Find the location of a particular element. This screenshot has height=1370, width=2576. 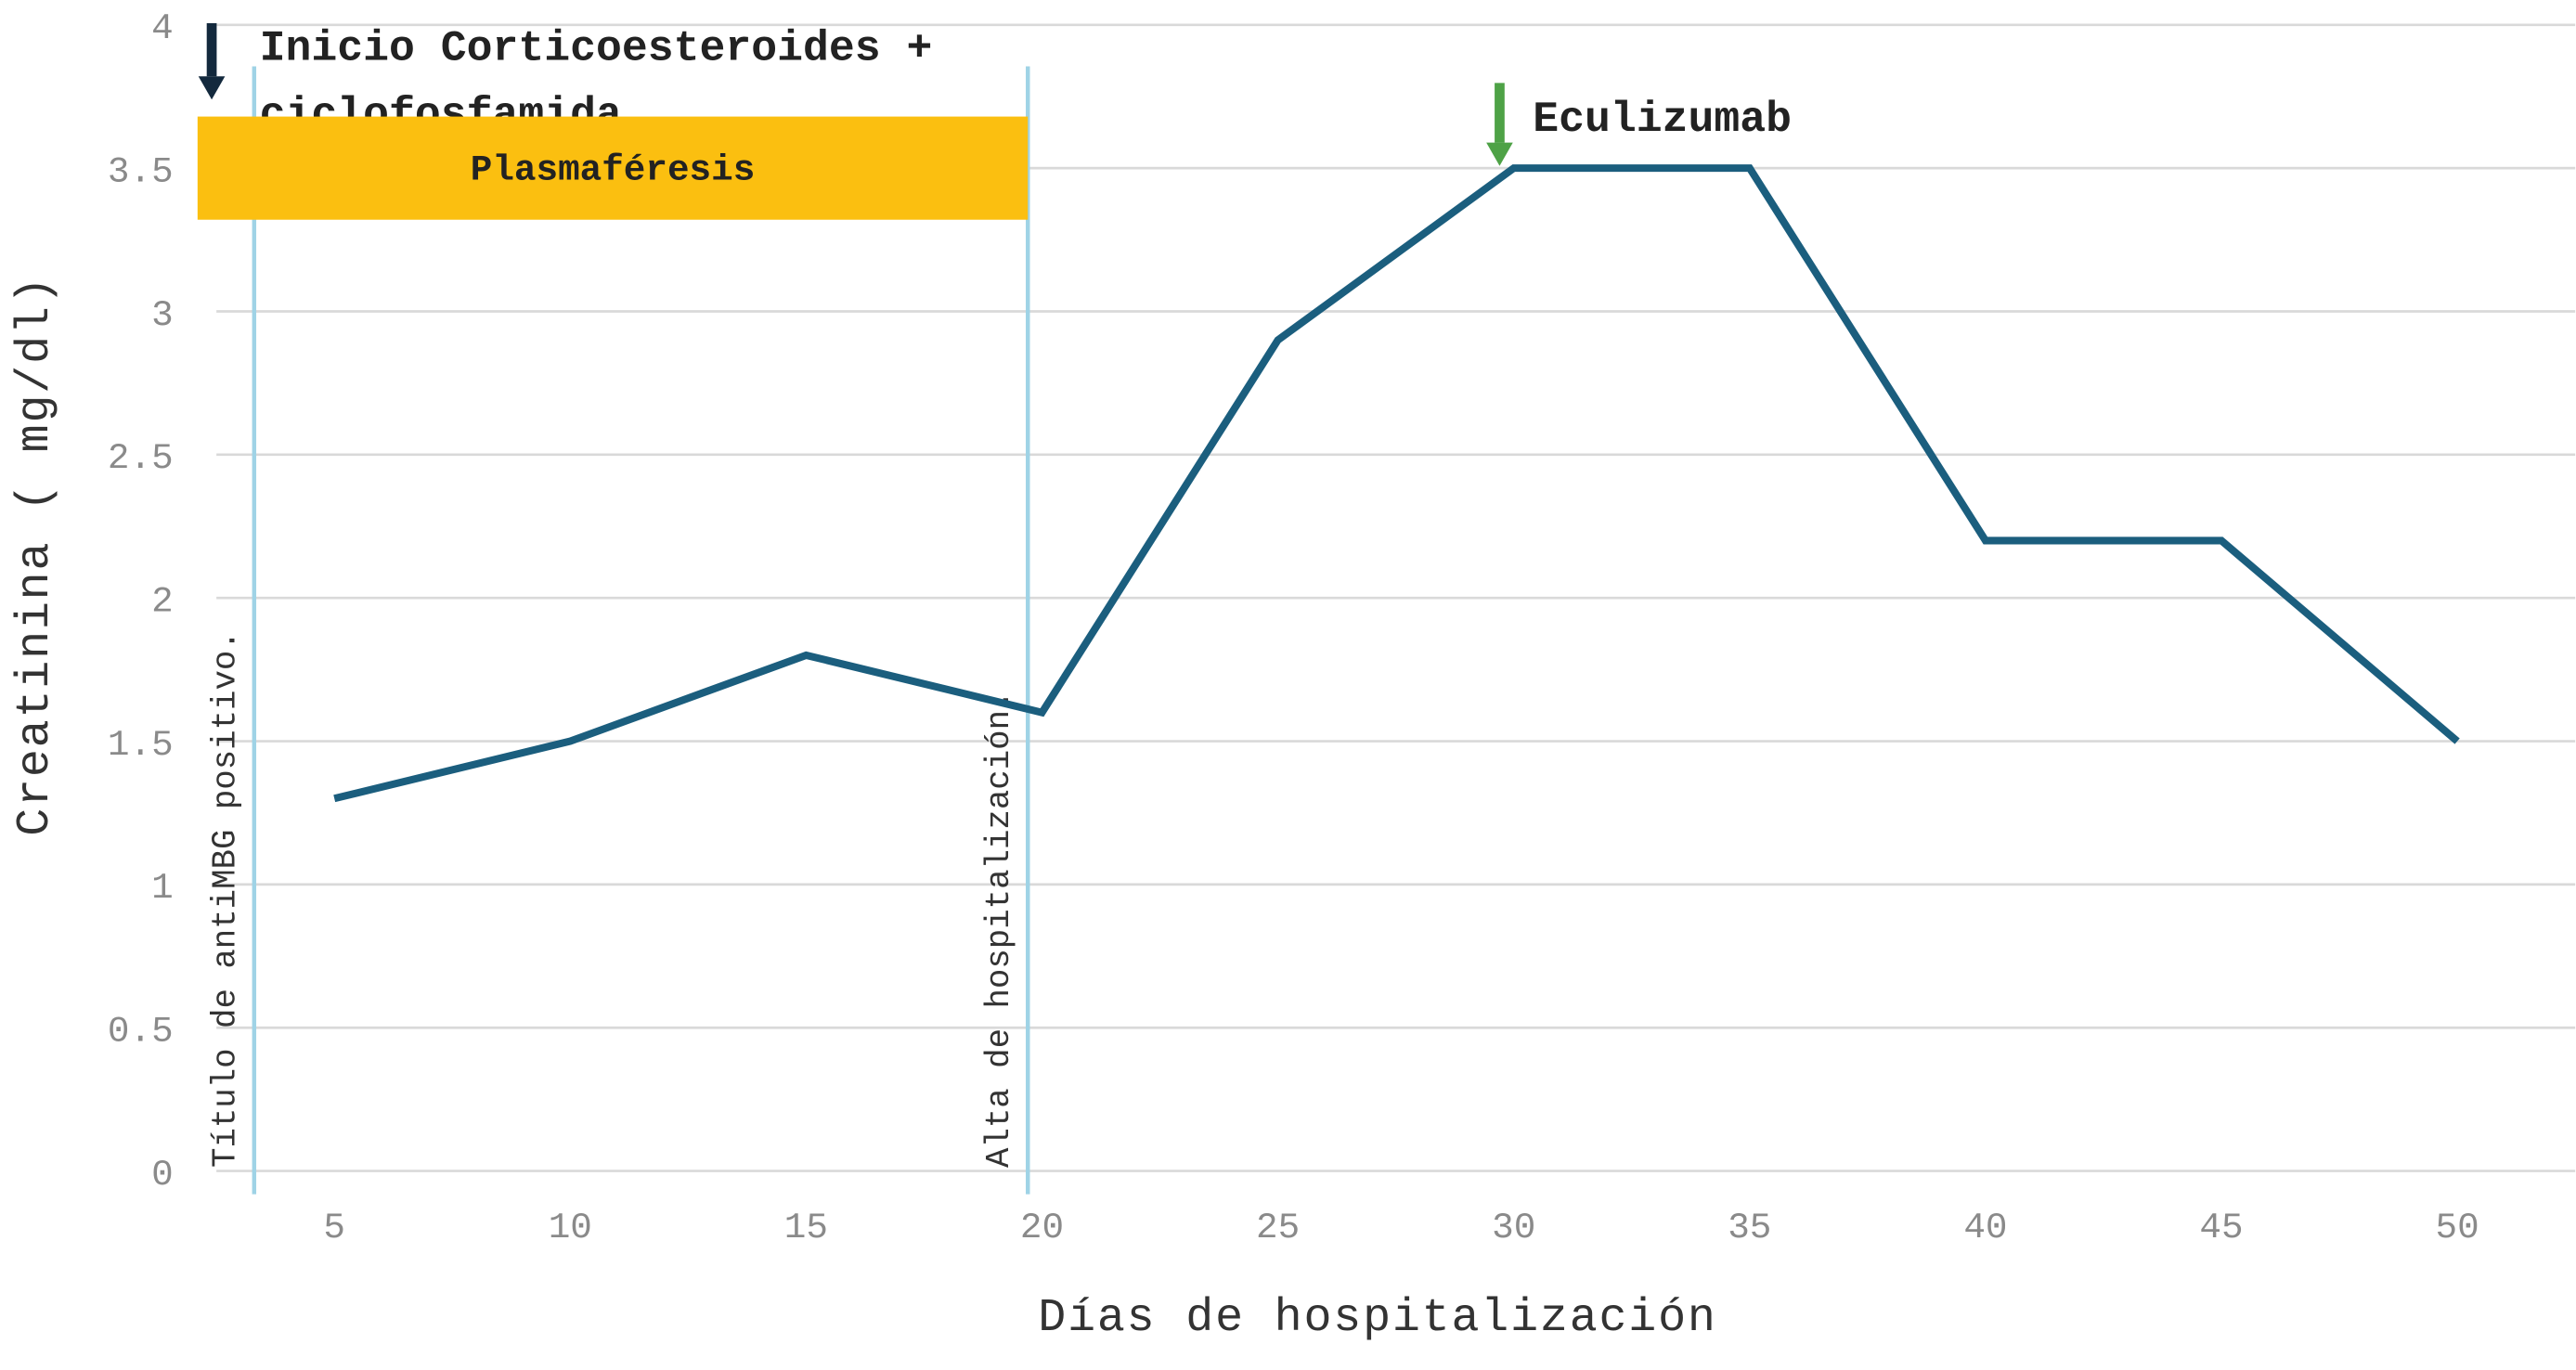

y-axis-title: Creatinina ( mg/dl) is located at coordinates (35, 556).